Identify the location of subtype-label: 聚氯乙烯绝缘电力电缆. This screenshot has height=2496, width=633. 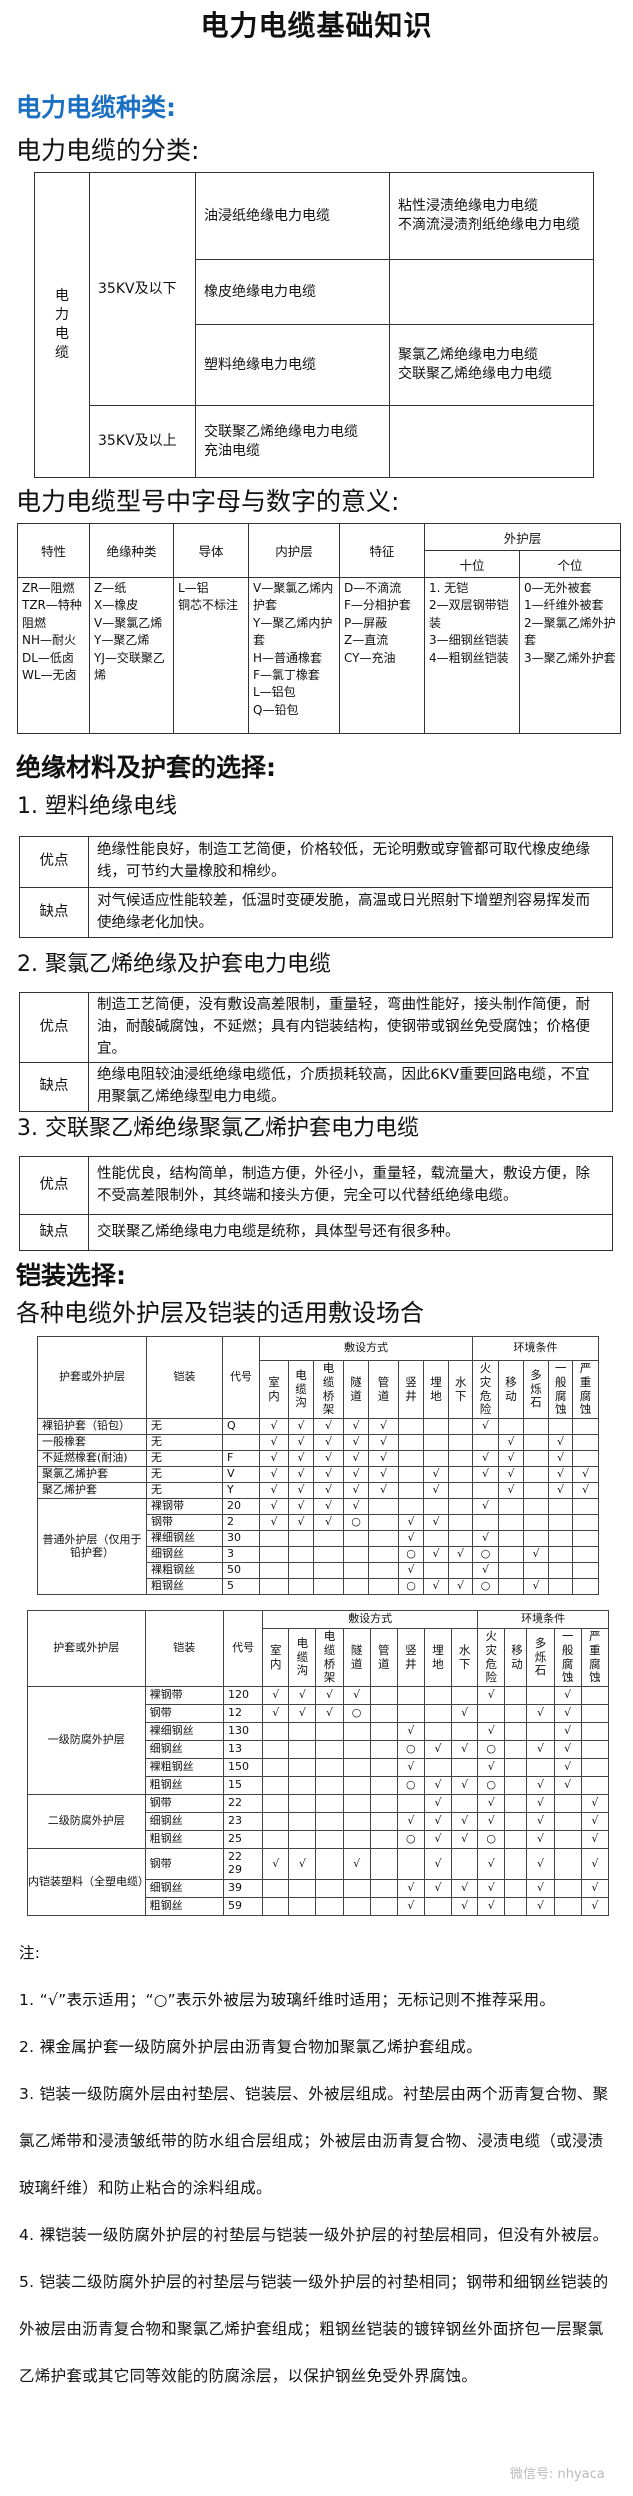
(468, 355).